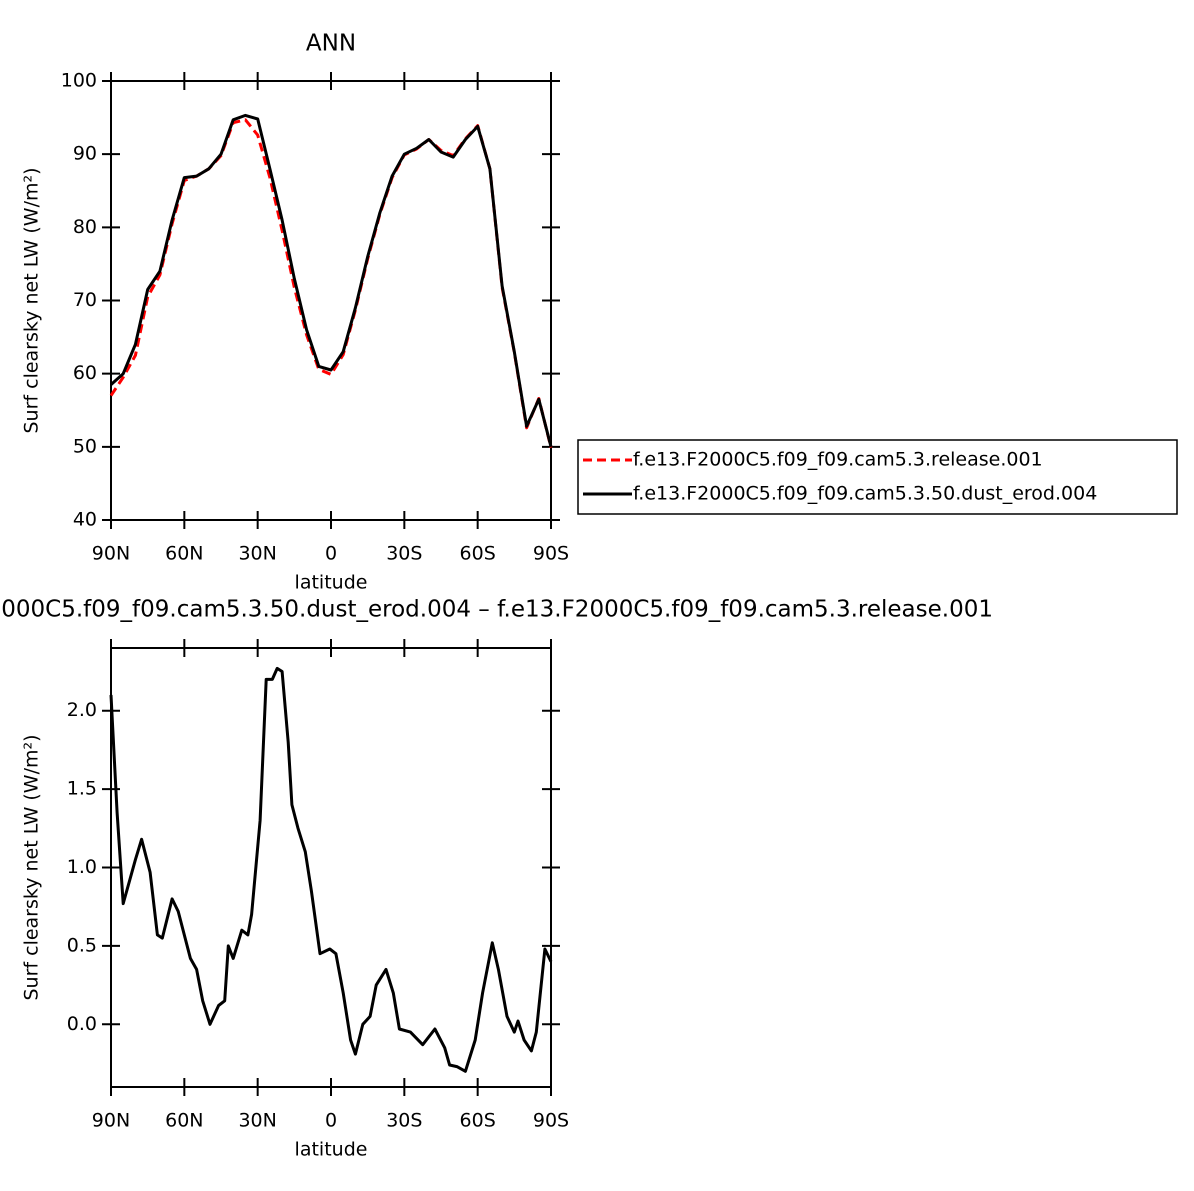  What do you see at coordinates (85, 300) in the screenshot?
I see `y-tick-label: 70` at bounding box center [85, 300].